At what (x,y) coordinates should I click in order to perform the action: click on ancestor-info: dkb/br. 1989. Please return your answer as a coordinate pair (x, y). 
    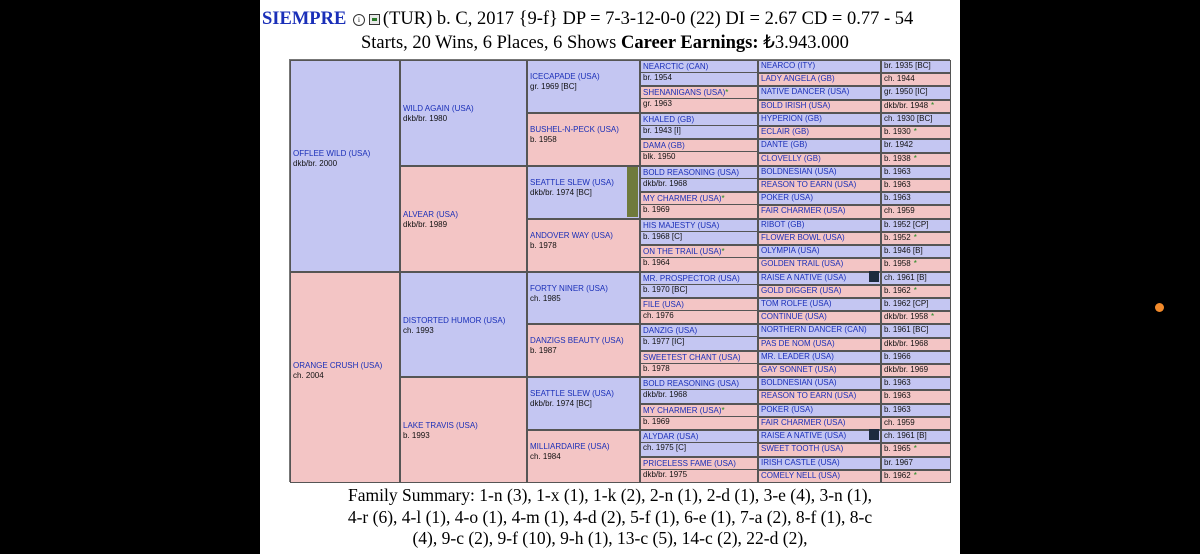
    Looking at the image, I should click on (425, 224).